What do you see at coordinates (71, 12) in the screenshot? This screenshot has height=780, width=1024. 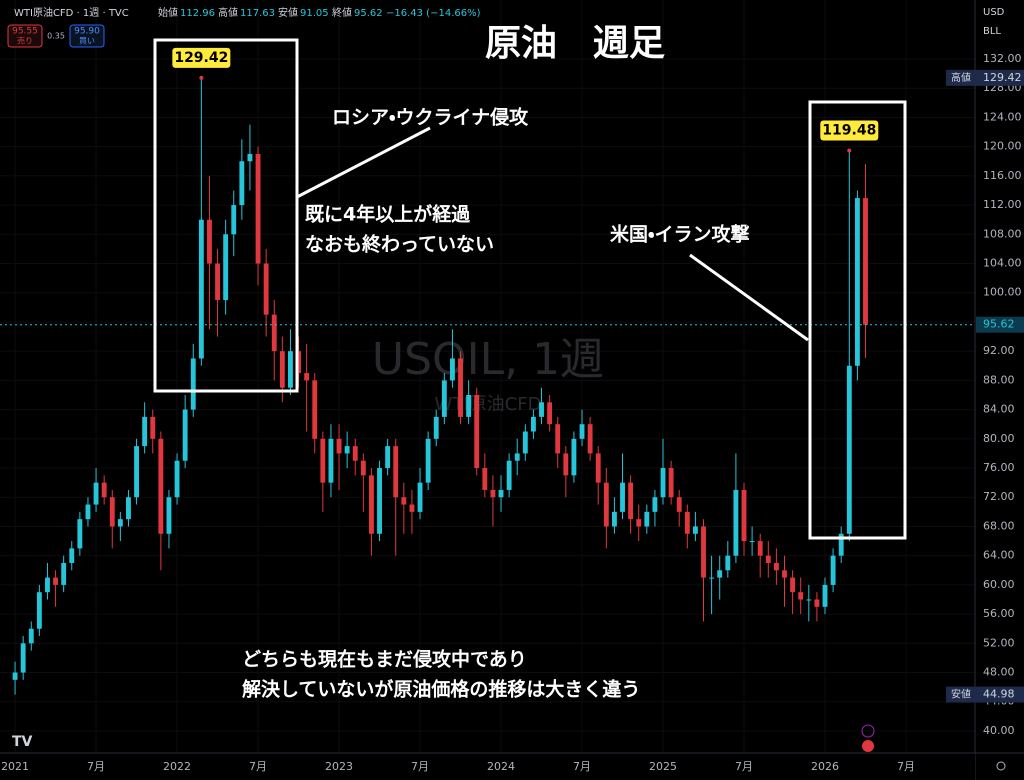 I see `symbol: WTI原油CFD · 1週 · TVC` at bounding box center [71, 12].